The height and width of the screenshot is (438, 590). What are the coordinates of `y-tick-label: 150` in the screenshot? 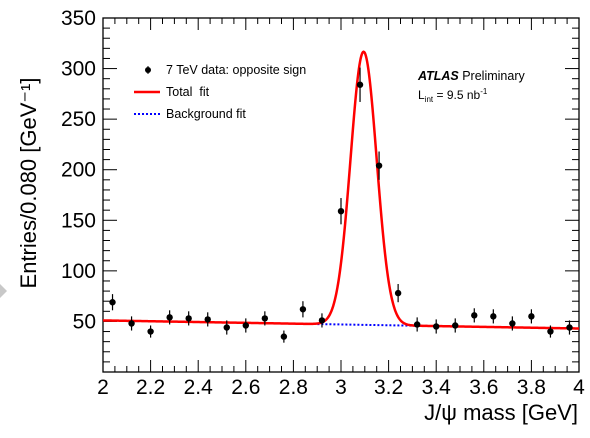 It's located at (78, 220).